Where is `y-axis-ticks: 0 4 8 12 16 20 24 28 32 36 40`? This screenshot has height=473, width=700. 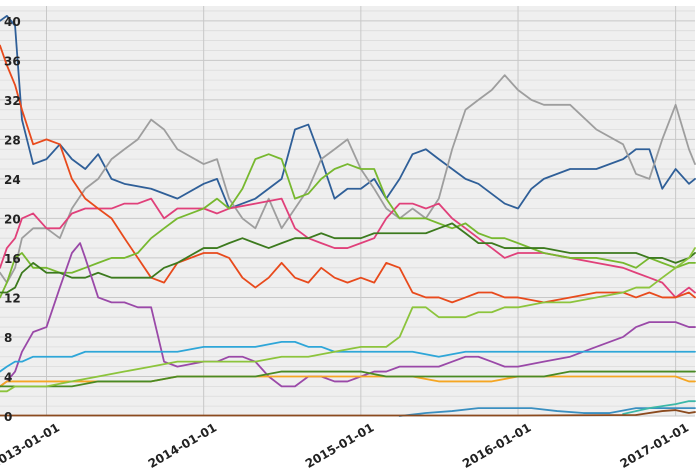
y-axis-ticks: 0 4 8 12 16 20 24 28 32 36 40 is located at coordinates (12, 219).